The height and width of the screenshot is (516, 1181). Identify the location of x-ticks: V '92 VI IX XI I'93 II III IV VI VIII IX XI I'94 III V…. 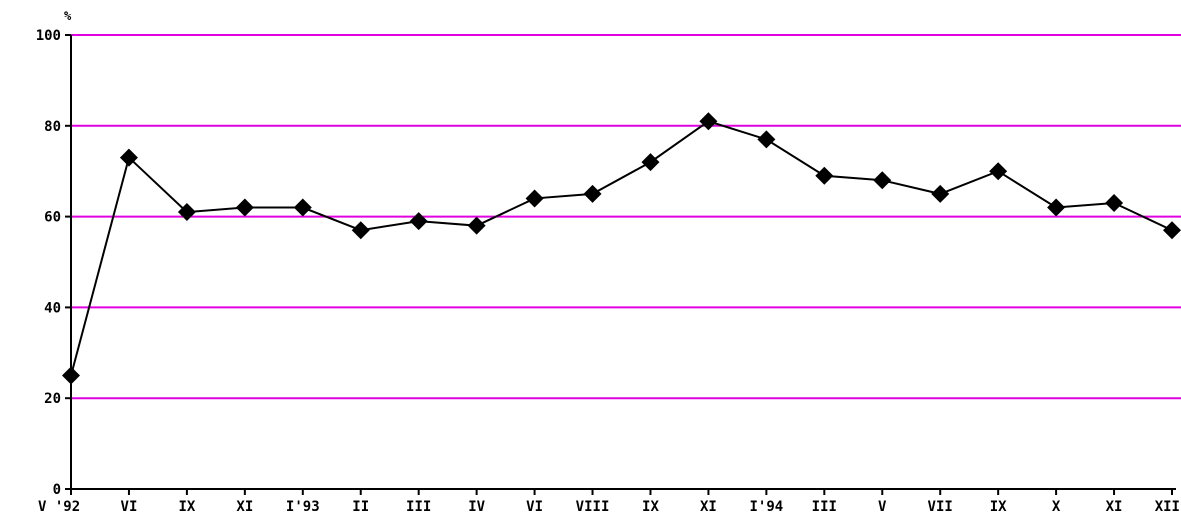
(609, 502).